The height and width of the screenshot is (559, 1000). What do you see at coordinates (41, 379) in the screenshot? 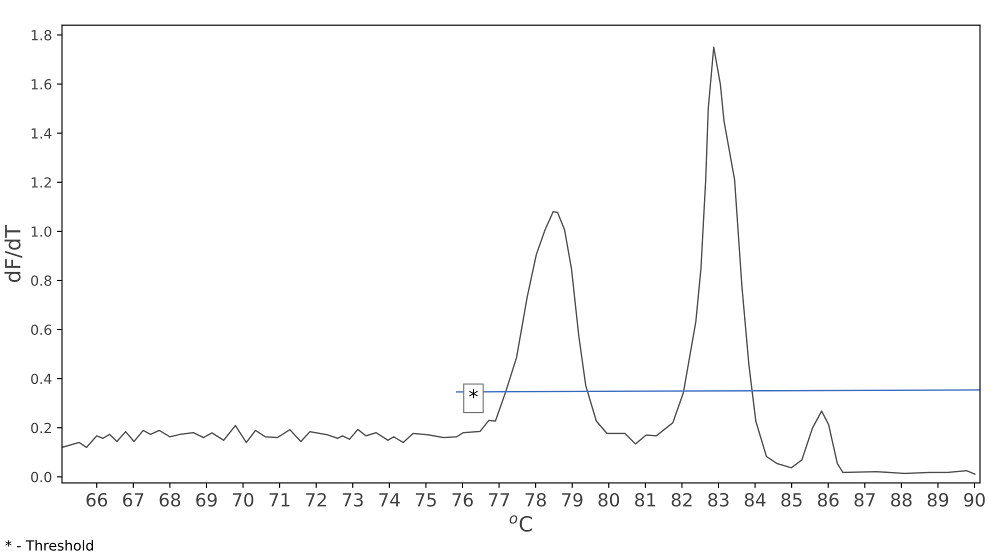
I see `y-tick-label: 0.4` at bounding box center [41, 379].